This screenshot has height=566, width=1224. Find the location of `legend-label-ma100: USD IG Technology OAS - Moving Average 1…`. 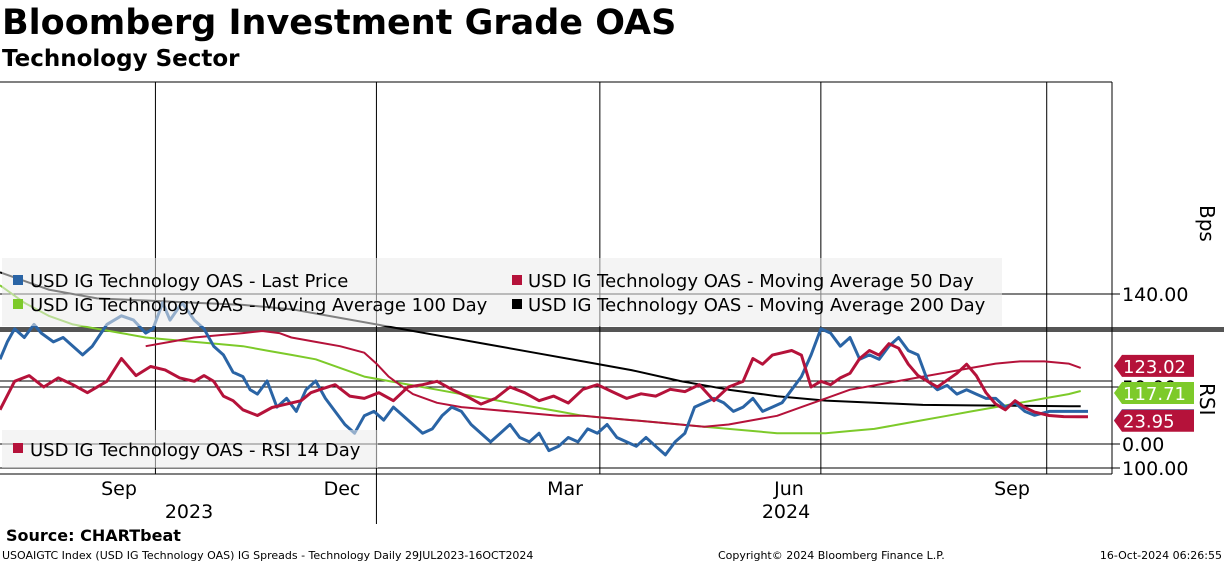

legend-label-ma100: USD IG Technology OAS - Moving Average 1… is located at coordinates (259, 305).